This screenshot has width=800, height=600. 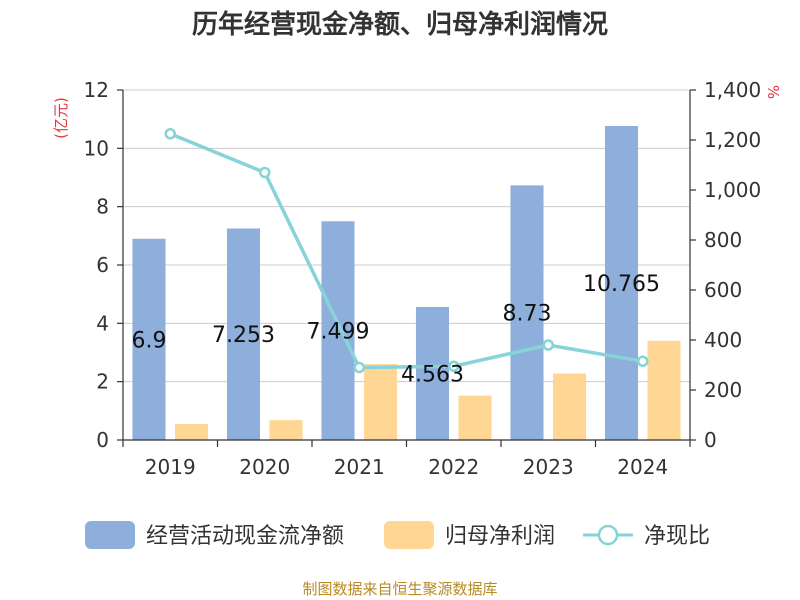 I want to click on right-tick-label: 1,200, so click(x=732, y=140).